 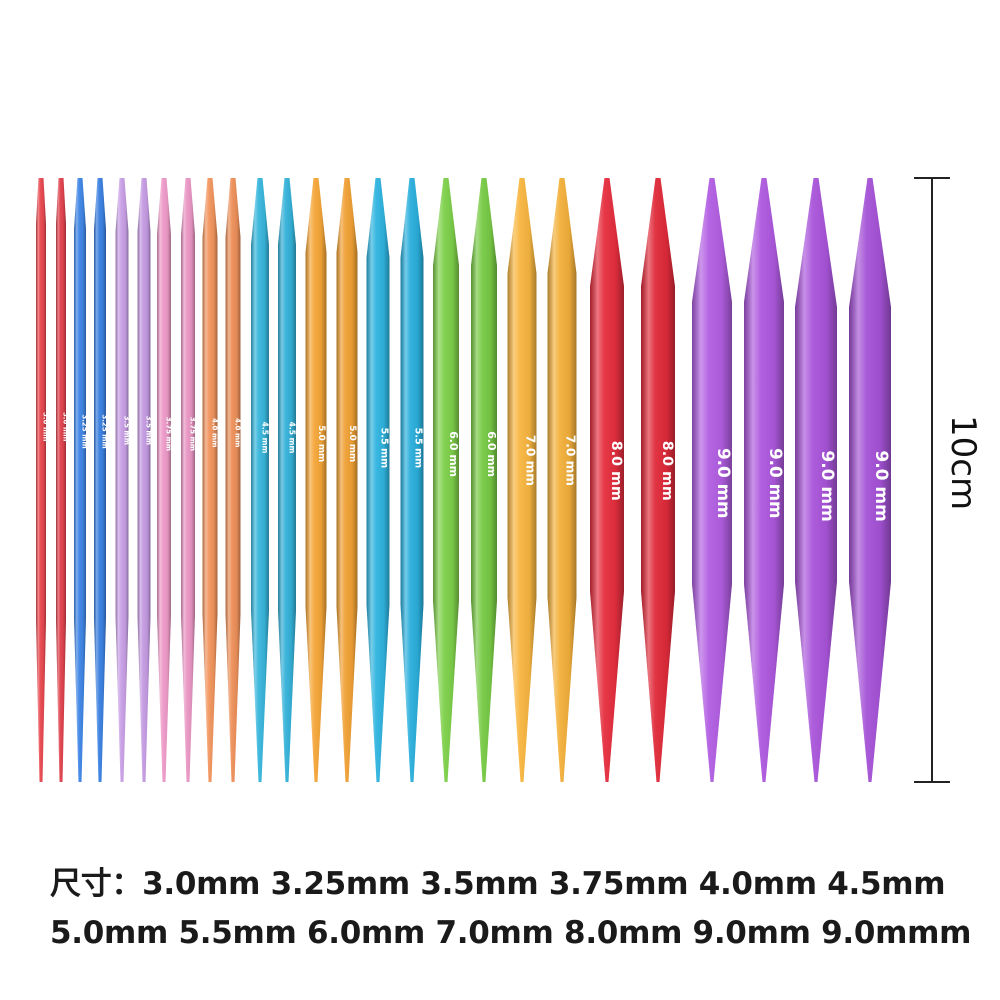 What do you see at coordinates (498, 884) in the screenshot?
I see `size-caption-line-1: 尺寸：3.0mm 3.25mm 3.5mm 3.75mm 4.0mm 4.5mm` at bounding box center [498, 884].